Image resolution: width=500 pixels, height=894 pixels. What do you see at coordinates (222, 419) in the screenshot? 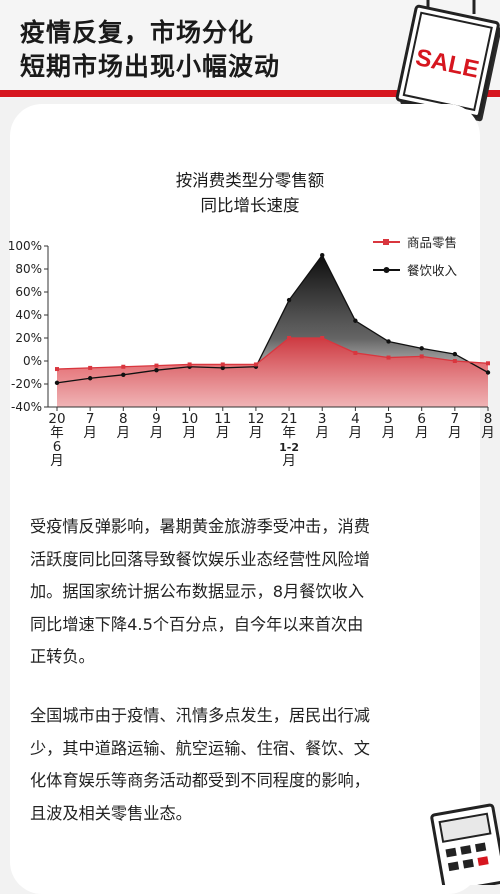
I see `x-tick-text: 11` at bounding box center [222, 419].